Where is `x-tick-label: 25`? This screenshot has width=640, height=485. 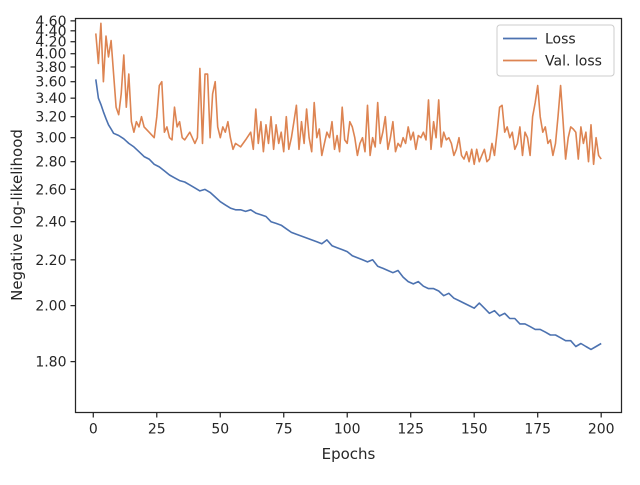 x-tick-label: 25 is located at coordinates (157, 430).